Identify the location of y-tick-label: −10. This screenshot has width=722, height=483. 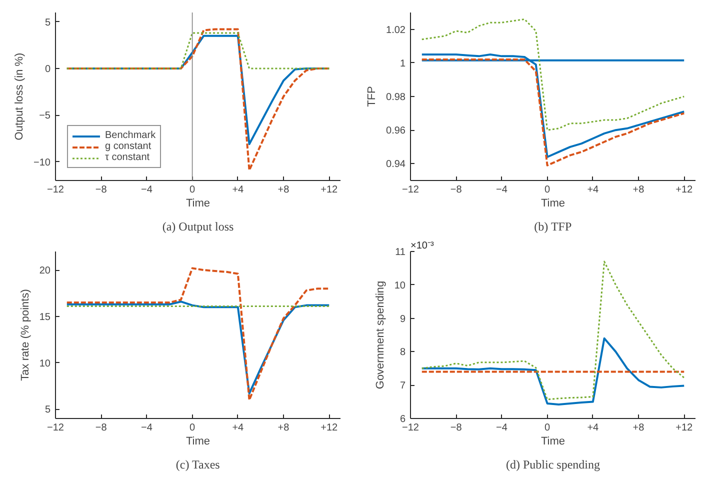
(42, 162).